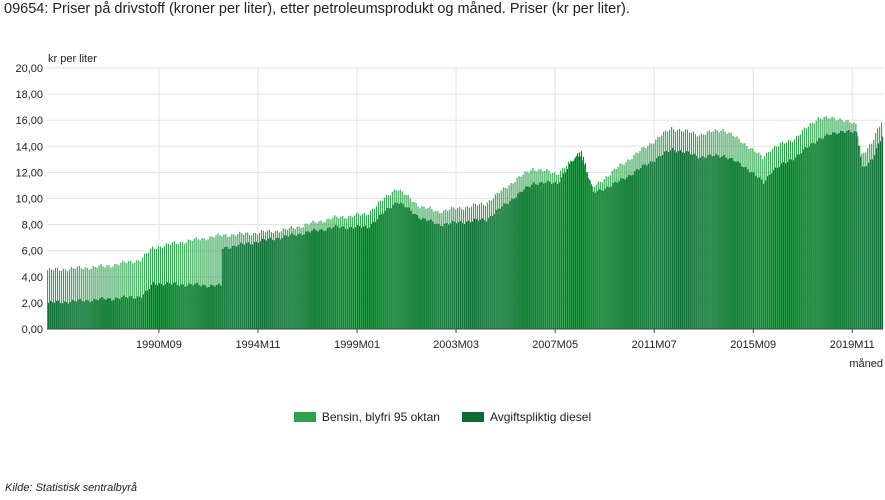 The width and height of the screenshot is (885, 500). What do you see at coordinates (29, 95) in the screenshot?
I see `y-tick-label: 18,00` at bounding box center [29, 95].